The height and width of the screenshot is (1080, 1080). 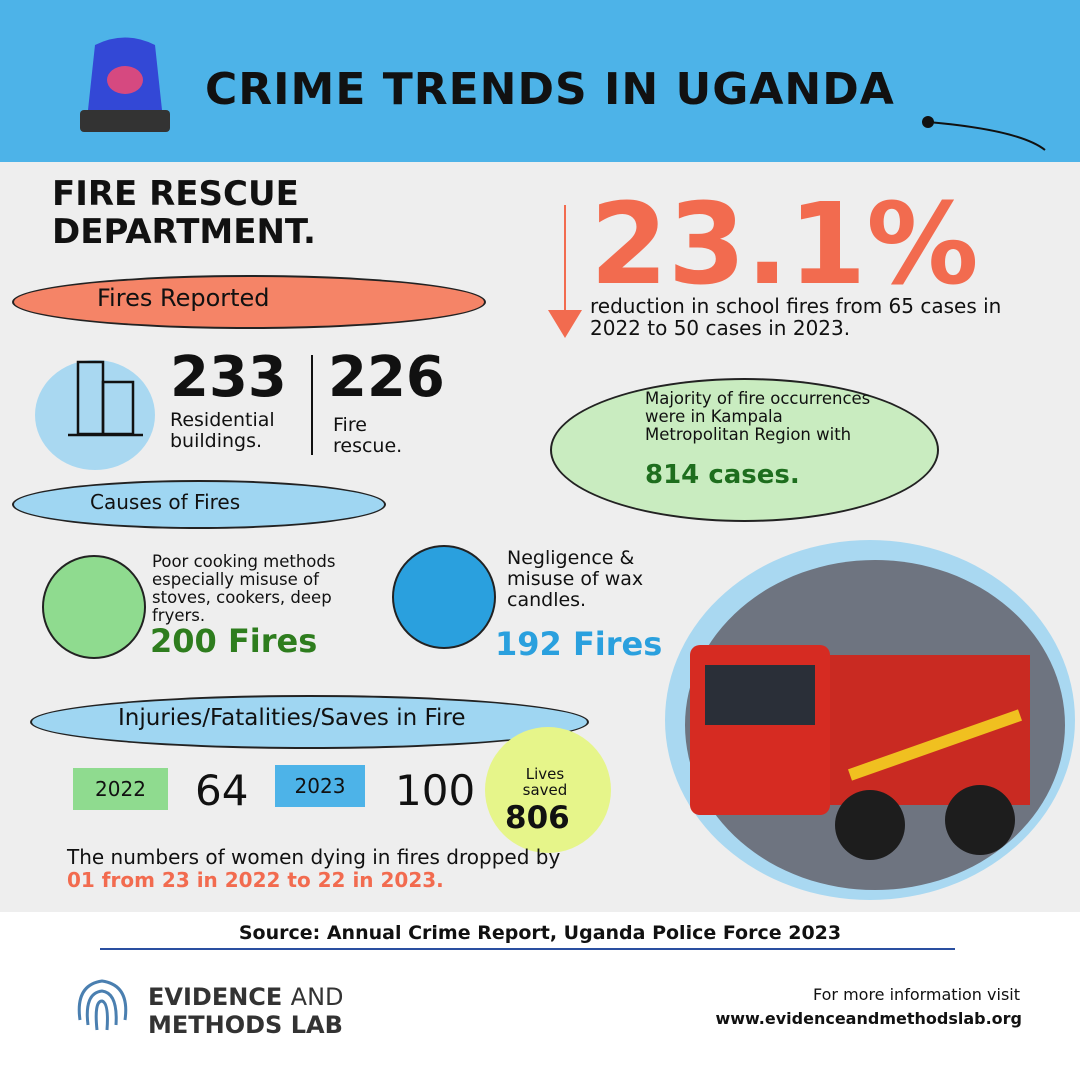 I want to click on stat-number: 226, so click(x=386, y=377).